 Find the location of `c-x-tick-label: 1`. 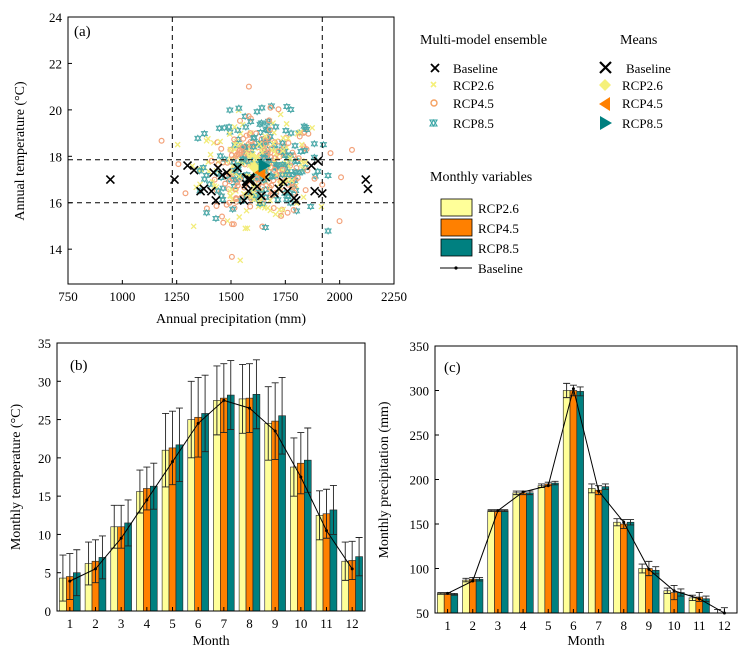

c-x-tick-label: 1 is located at coordinates (447, 625).